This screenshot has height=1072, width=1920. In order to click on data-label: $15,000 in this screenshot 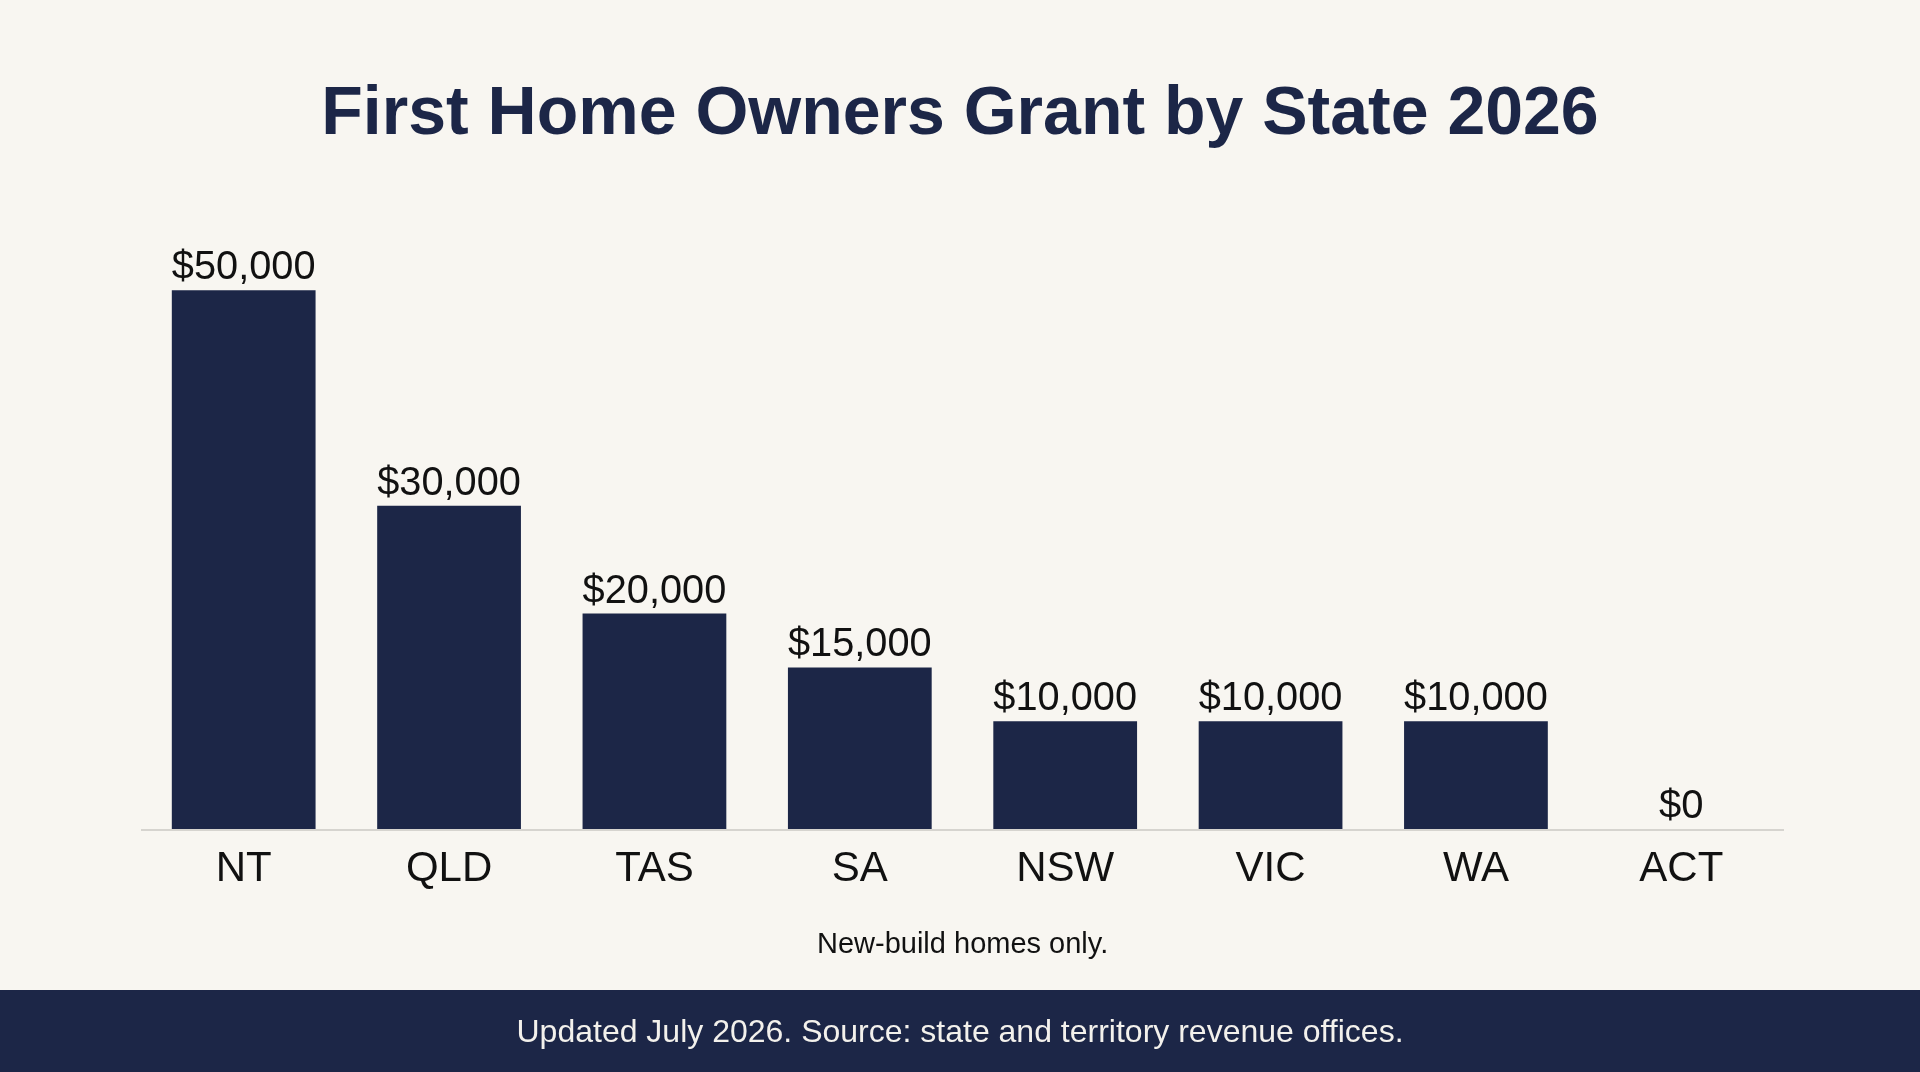, I will do `click(859, 642)`.